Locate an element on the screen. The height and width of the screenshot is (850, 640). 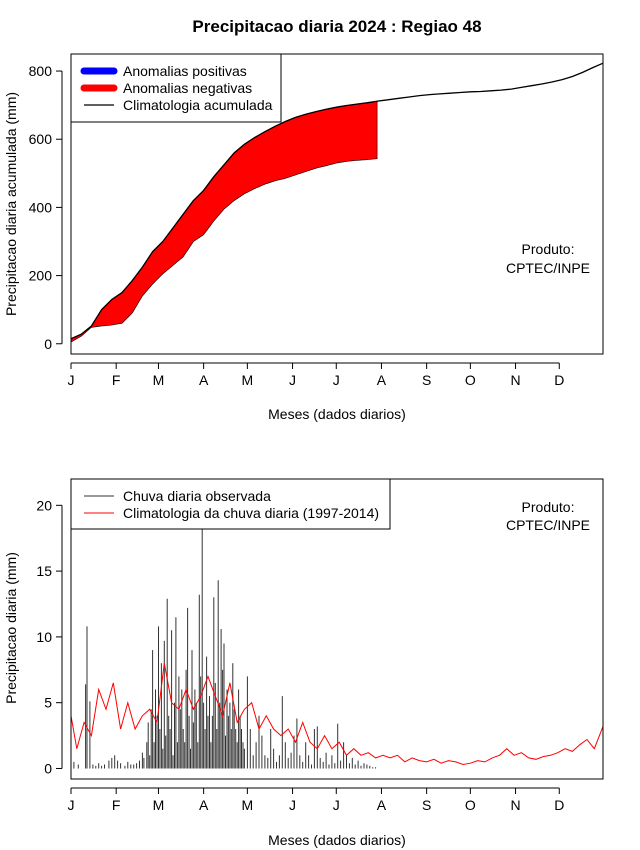
y-tick-label: 400 is located at coordinates (41, 207).